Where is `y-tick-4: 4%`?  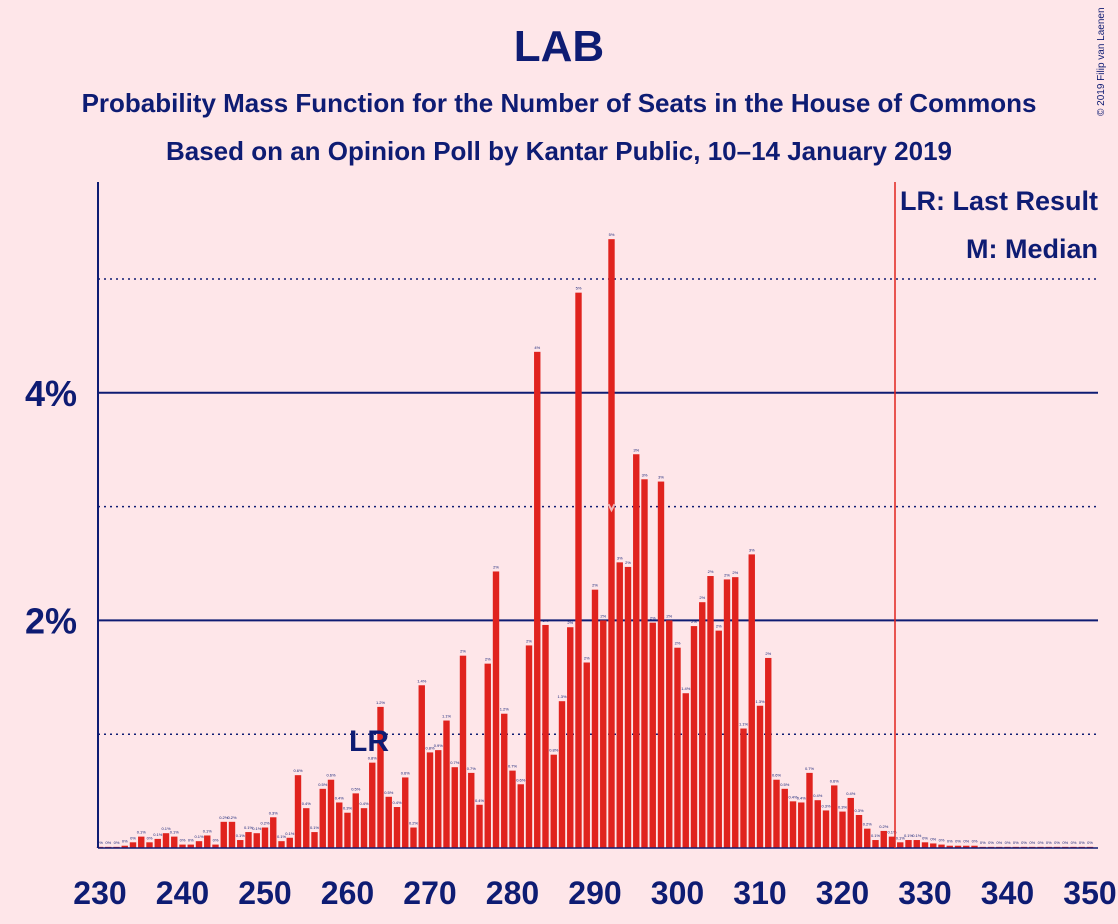
y-tick-4: 4% is located at coordinates (51, 393).